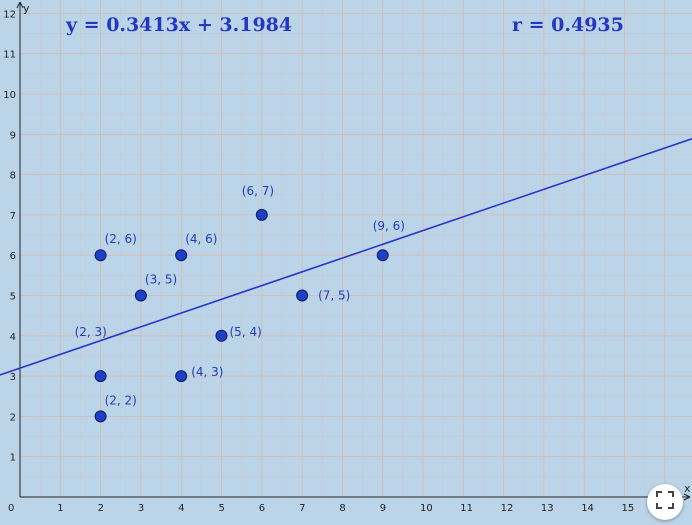 The image size is (692, 525). Describe the element at coordinates (13, 297) in the screenshot. I see `y-tick-label: 5` at that location.